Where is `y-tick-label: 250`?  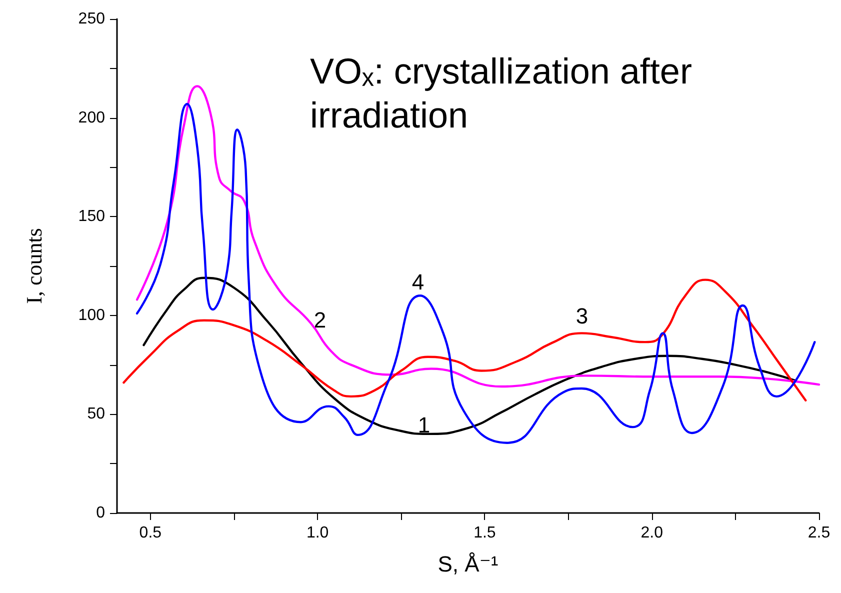 y-tick-label: 250 is located at coordinates (92, 19).